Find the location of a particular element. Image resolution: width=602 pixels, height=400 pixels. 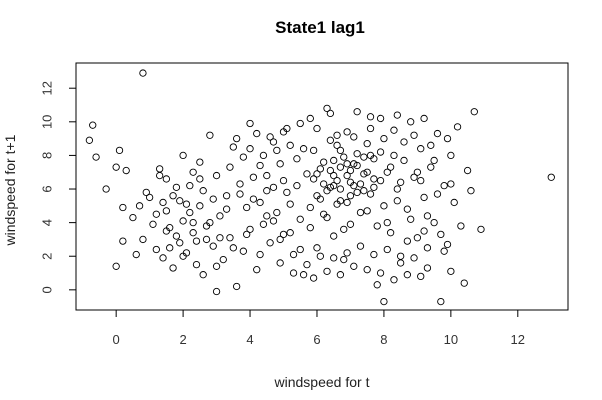

y-axis: 0 2 4 6 8 10 12 is located at coordinates (58, 187).